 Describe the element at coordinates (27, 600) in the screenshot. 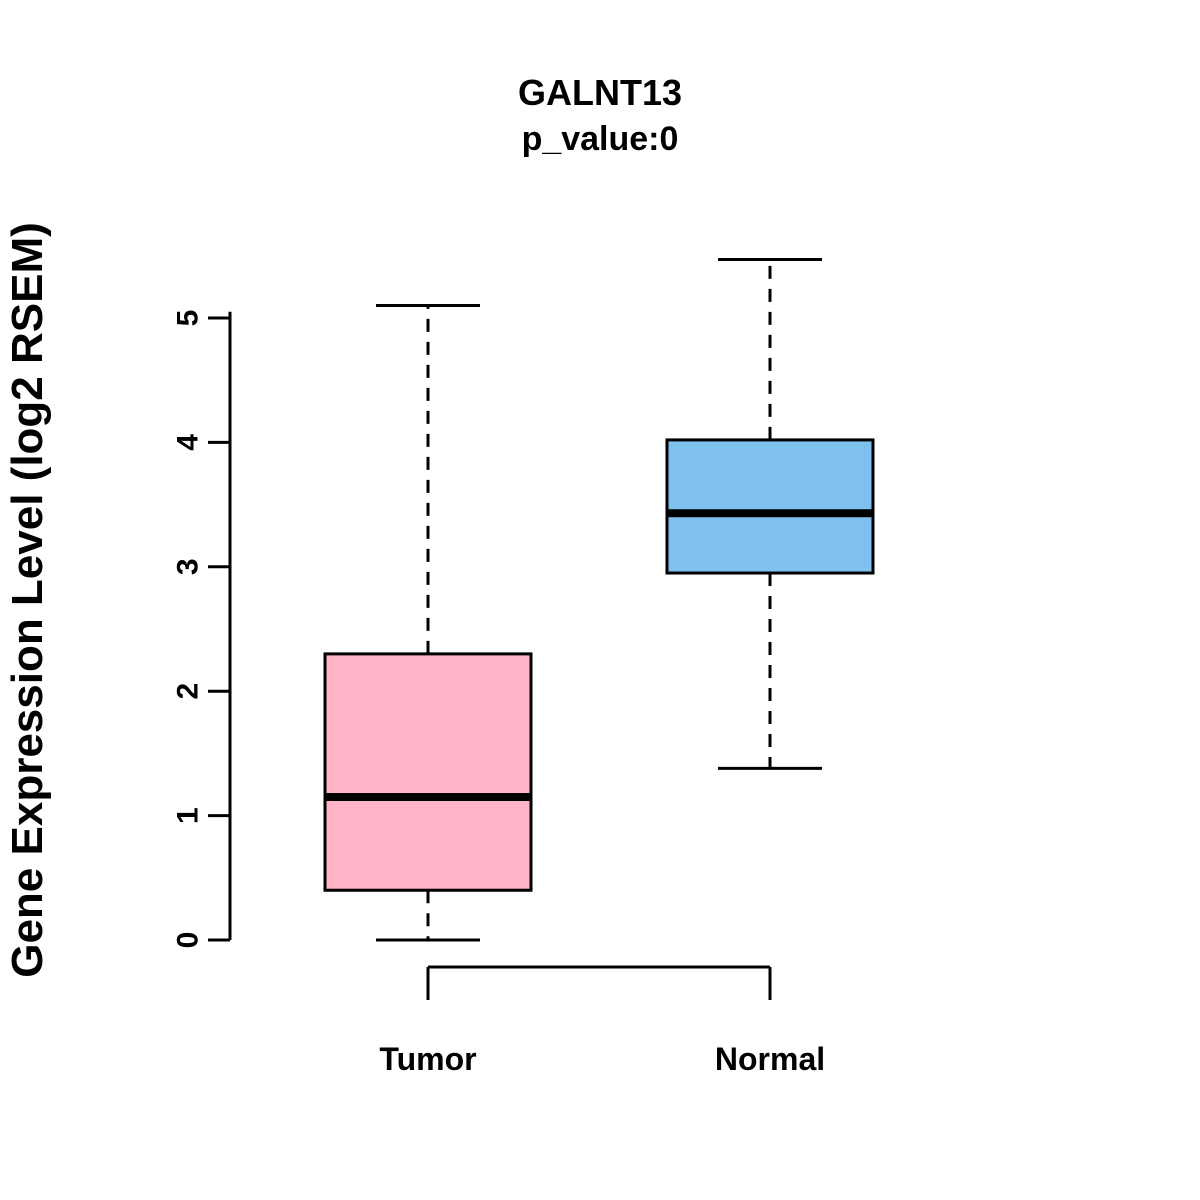

I see `y-axis-label: Gene Expression Level (log2 RSEM)` at that location.